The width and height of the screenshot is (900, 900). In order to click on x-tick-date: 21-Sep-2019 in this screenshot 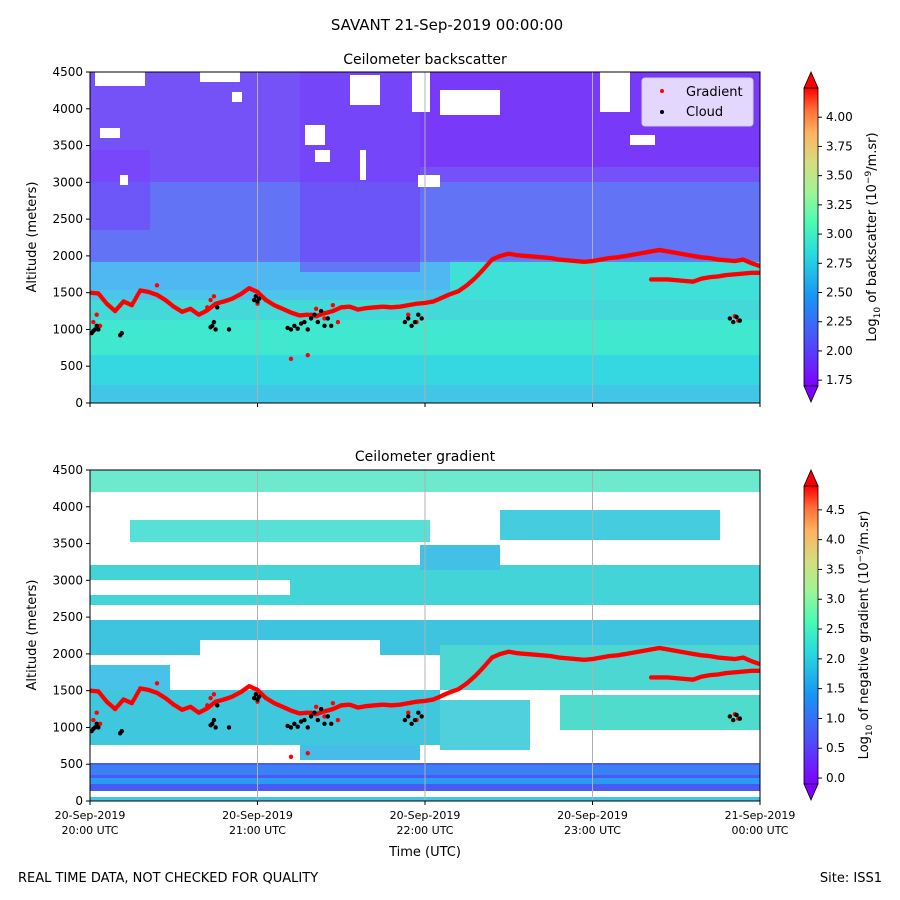, I will do `click(760, 815)`.